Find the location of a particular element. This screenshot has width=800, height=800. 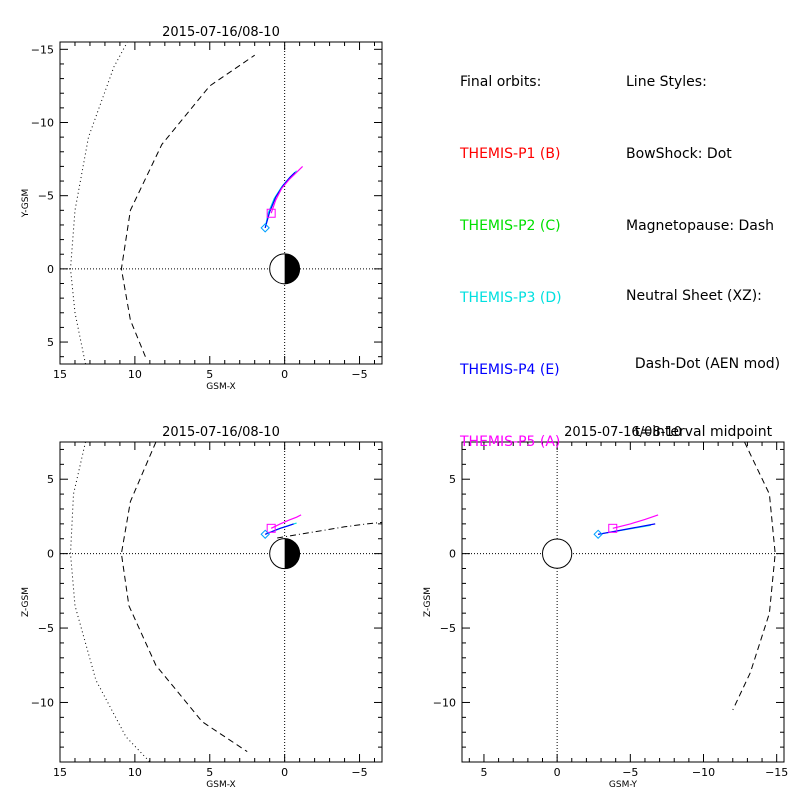

legend-style-dash-dot: Dash-Dot (AEN mod) is located at coordinates (703, 364).